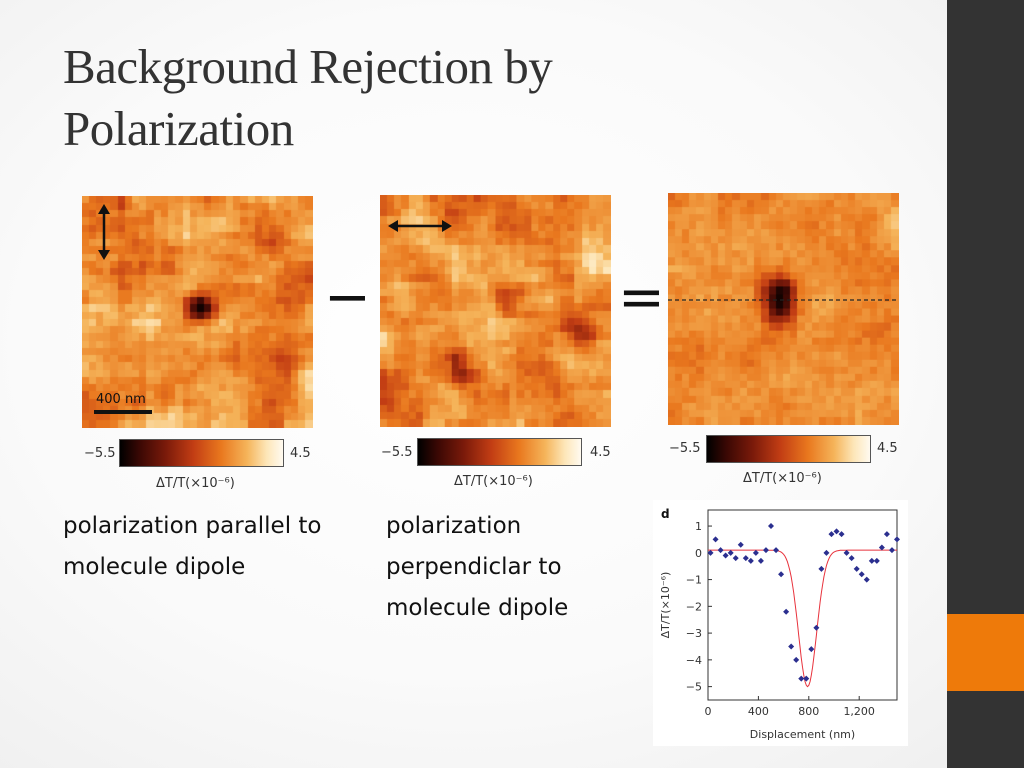  I want to click on caption-parallel: polarization parallel to molecule dipole, so click(192, 546).